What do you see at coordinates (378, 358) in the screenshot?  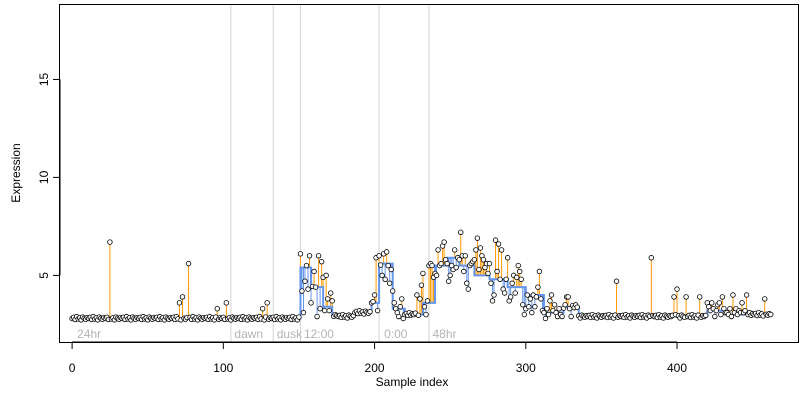 I see `x-axis: 0 100 200 300 400` at bounding box center [378, 358].